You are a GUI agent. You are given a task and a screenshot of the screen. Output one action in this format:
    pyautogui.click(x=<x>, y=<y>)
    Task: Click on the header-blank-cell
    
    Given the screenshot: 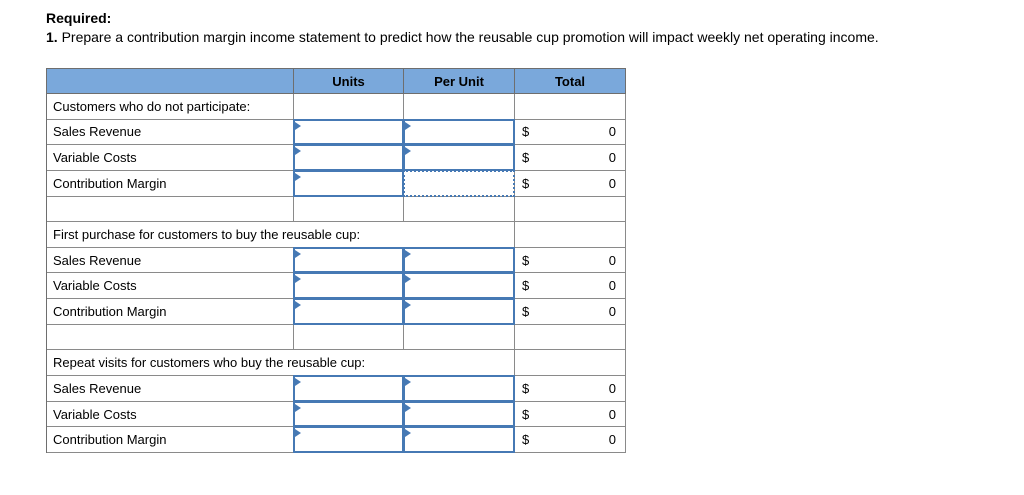 What is the action you would take?
    pyautogui.click(x=170, y=81)
    